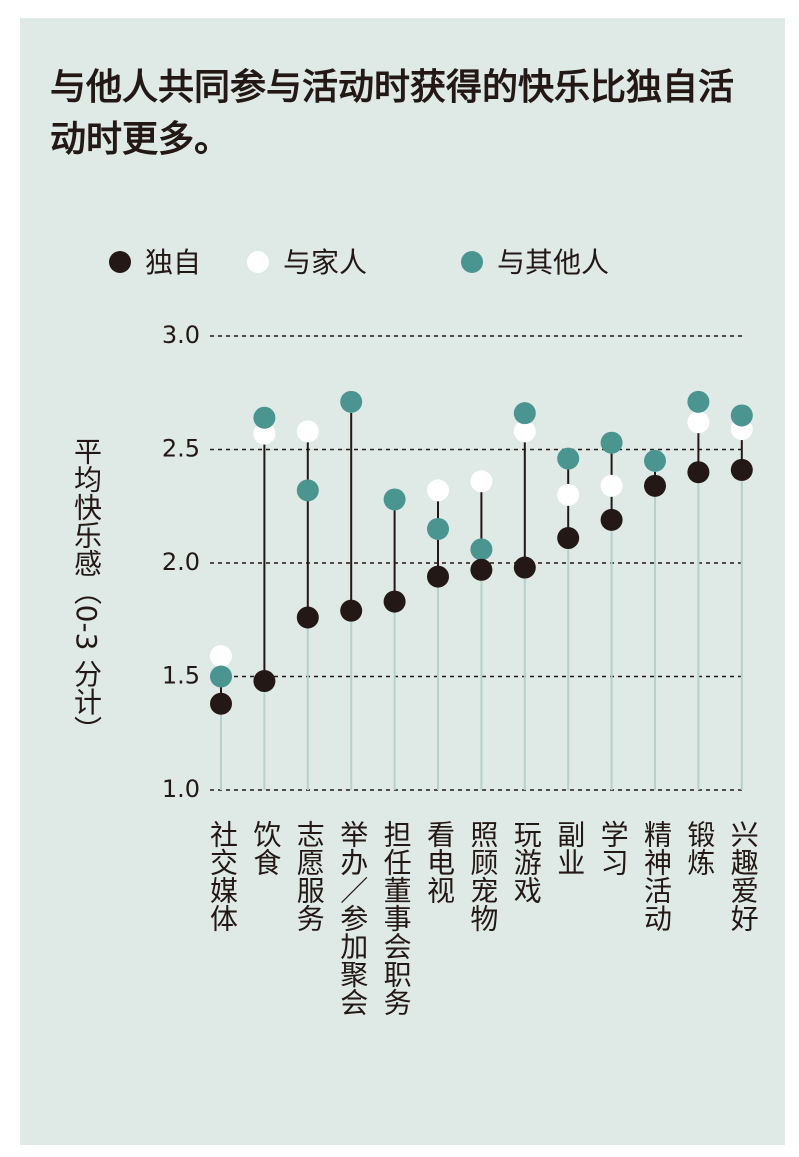  I want to click on y-tick-label: 2.0, so click(181, 562).